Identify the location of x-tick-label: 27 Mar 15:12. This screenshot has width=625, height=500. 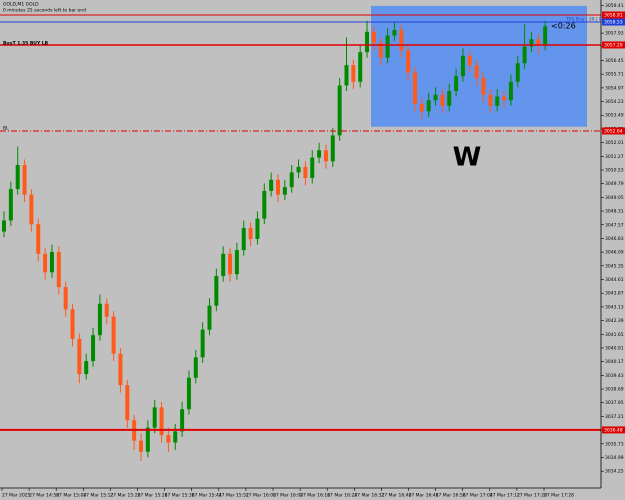
(98, 496).